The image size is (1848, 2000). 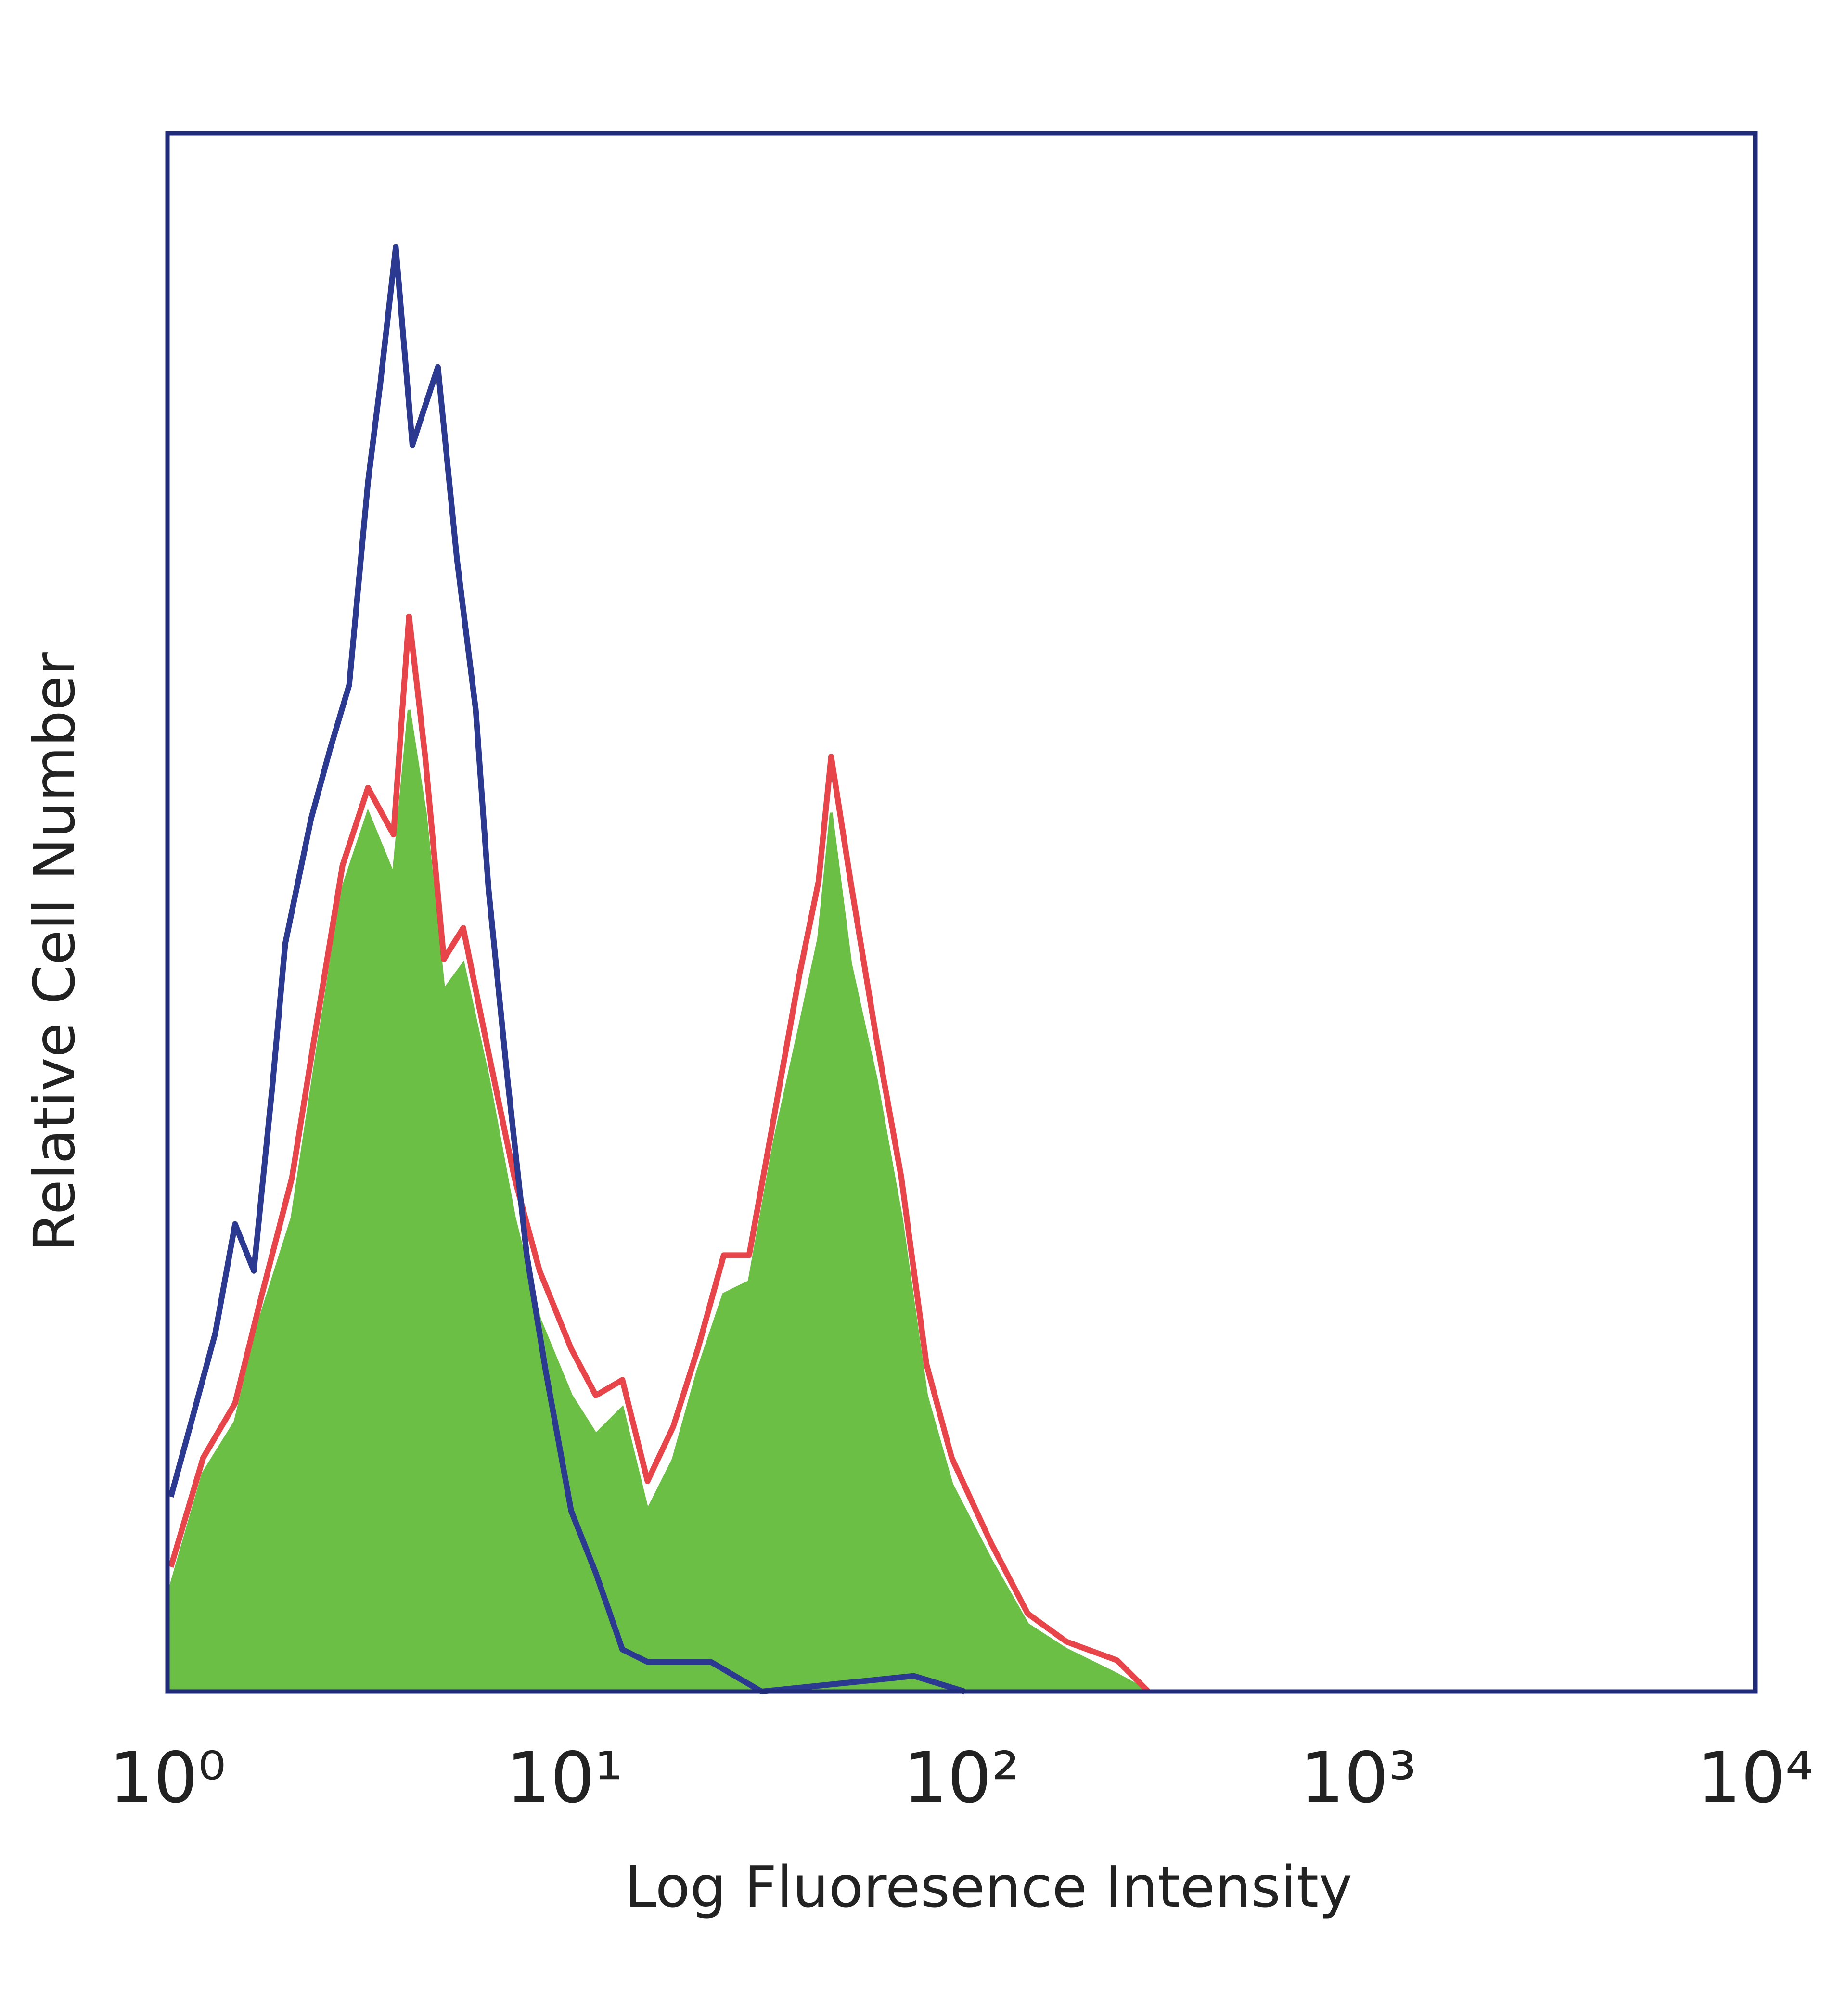 What do you see at coordinates (564, 1778) in the screenshot?
I see `x-tick-label: 10¹` at bounding box center [564, 1778].